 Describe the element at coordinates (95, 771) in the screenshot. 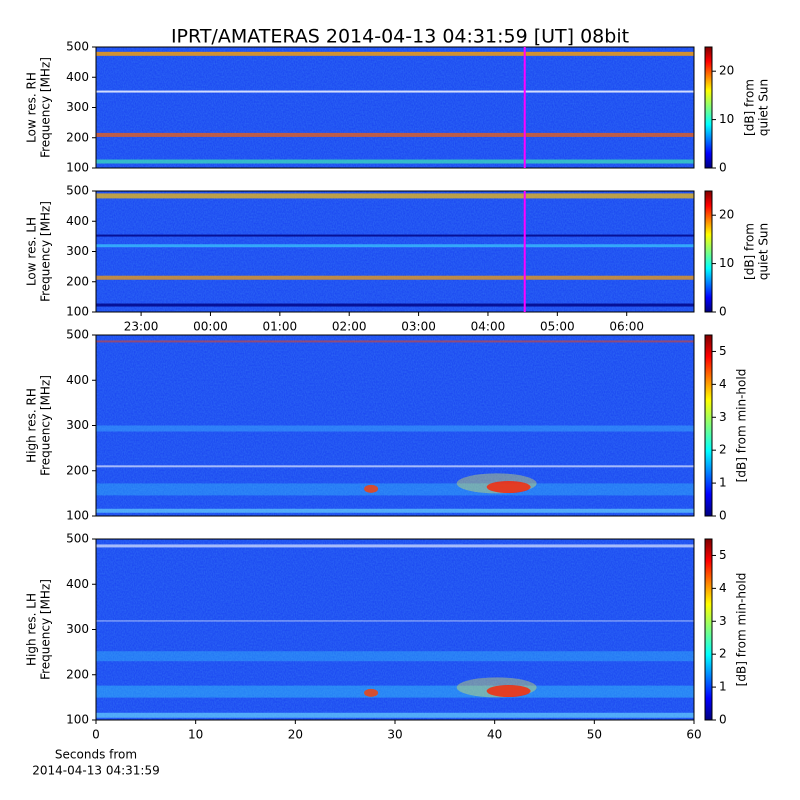

I see `x-axis-label: 2014-04-13 04:31:59` at that location.